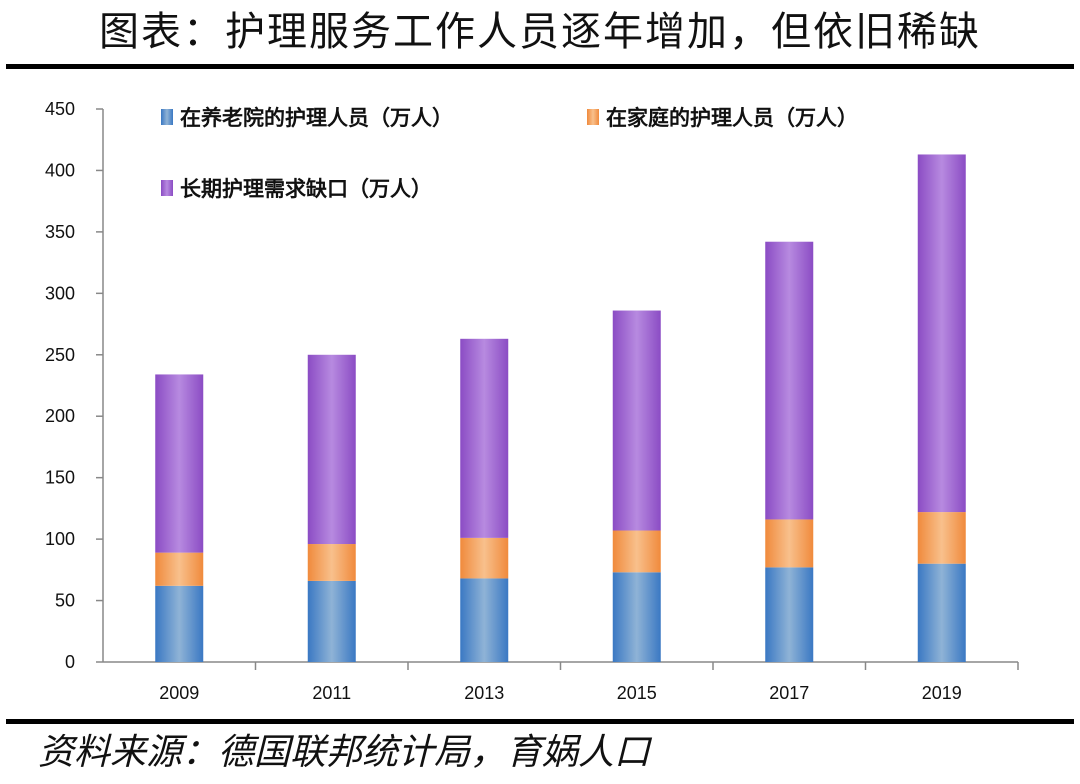 This screenshot has width=1080, height=784. What do you see at coordinates (789, 693) in the screenshot?
I see `x-tick-label: 2017` at bounding box center [789, 693].